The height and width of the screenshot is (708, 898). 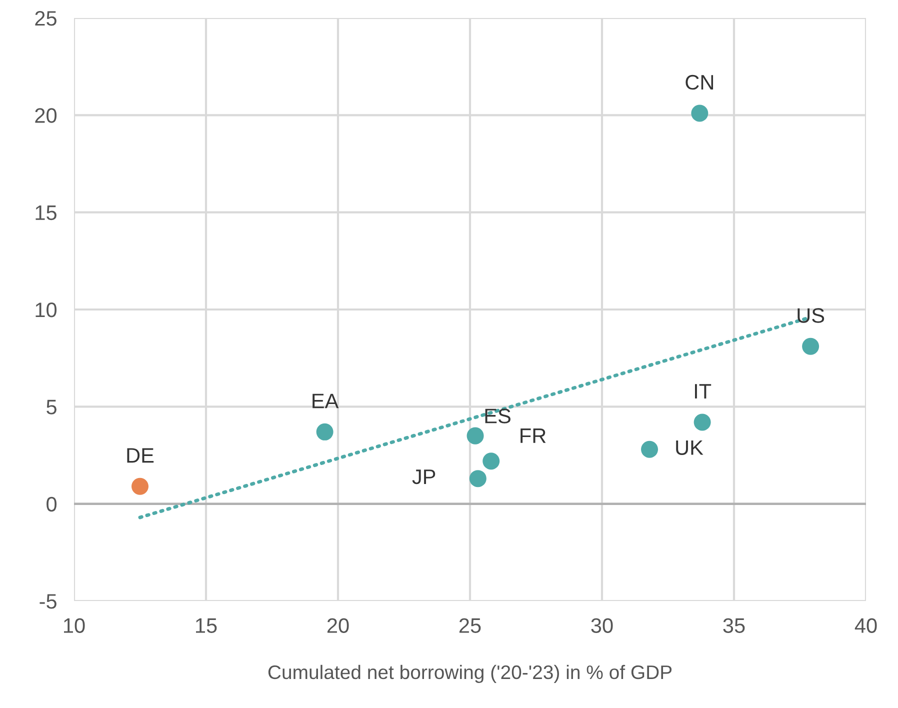 I want to click on annotation: DE, so click(x=140, y=455).